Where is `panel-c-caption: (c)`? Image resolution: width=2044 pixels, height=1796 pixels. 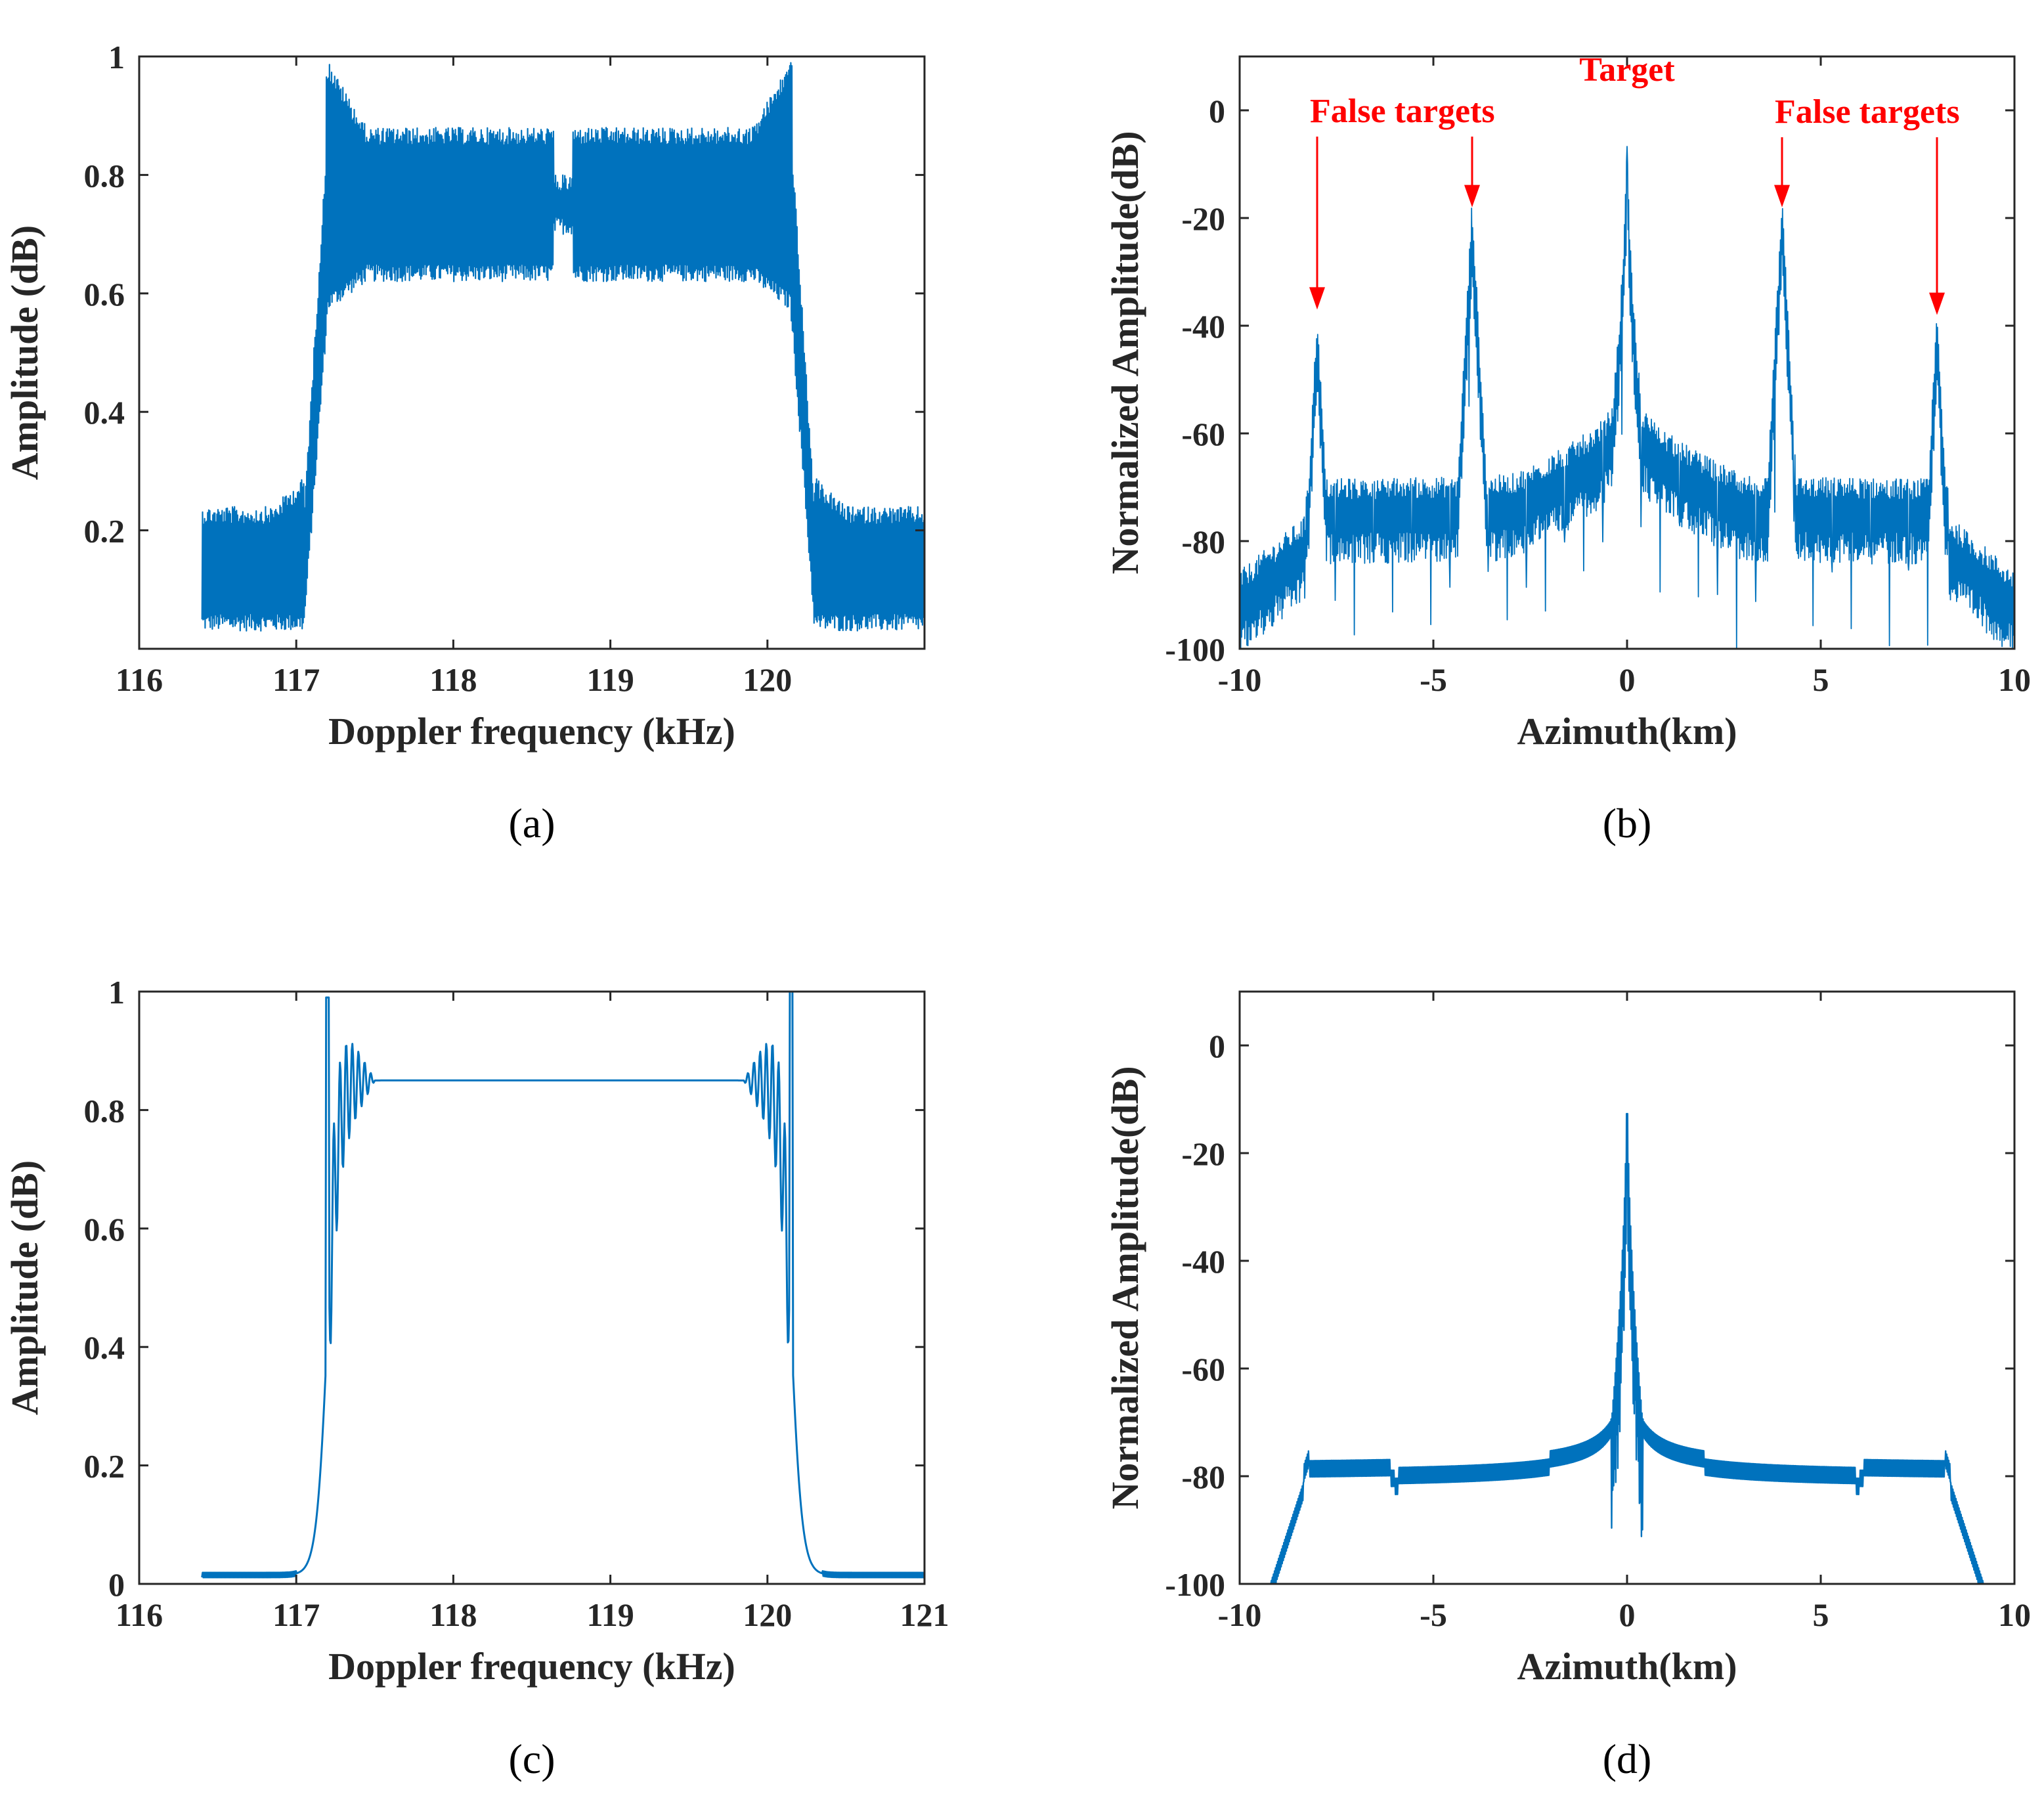 panel-c-caption: (c) is located at coordinates (531, 1759).